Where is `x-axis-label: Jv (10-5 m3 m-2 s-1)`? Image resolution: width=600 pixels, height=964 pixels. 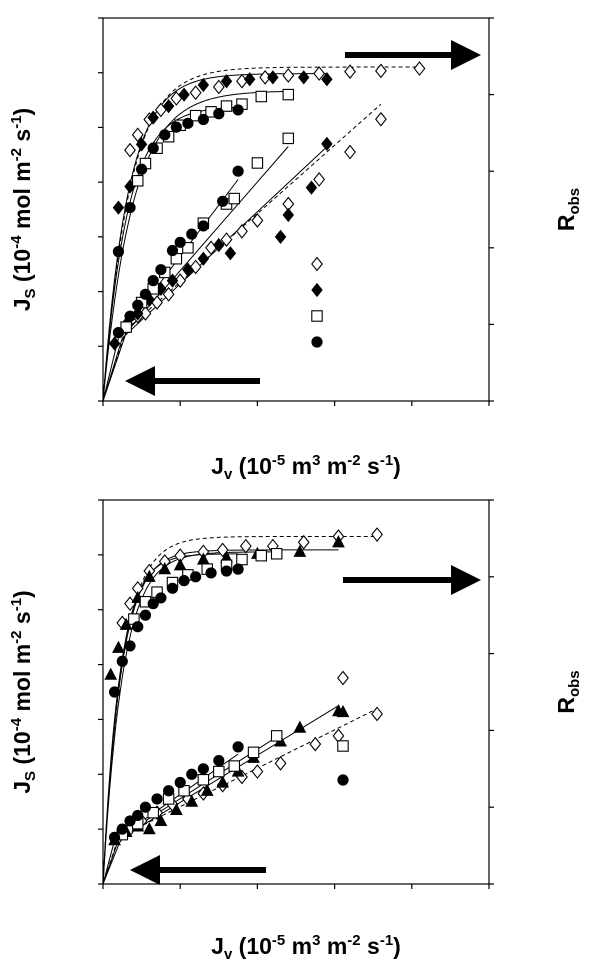
x-axis-label: Jv (10-5 m3 m-2 s-1) is located at coordinates (306, 467).